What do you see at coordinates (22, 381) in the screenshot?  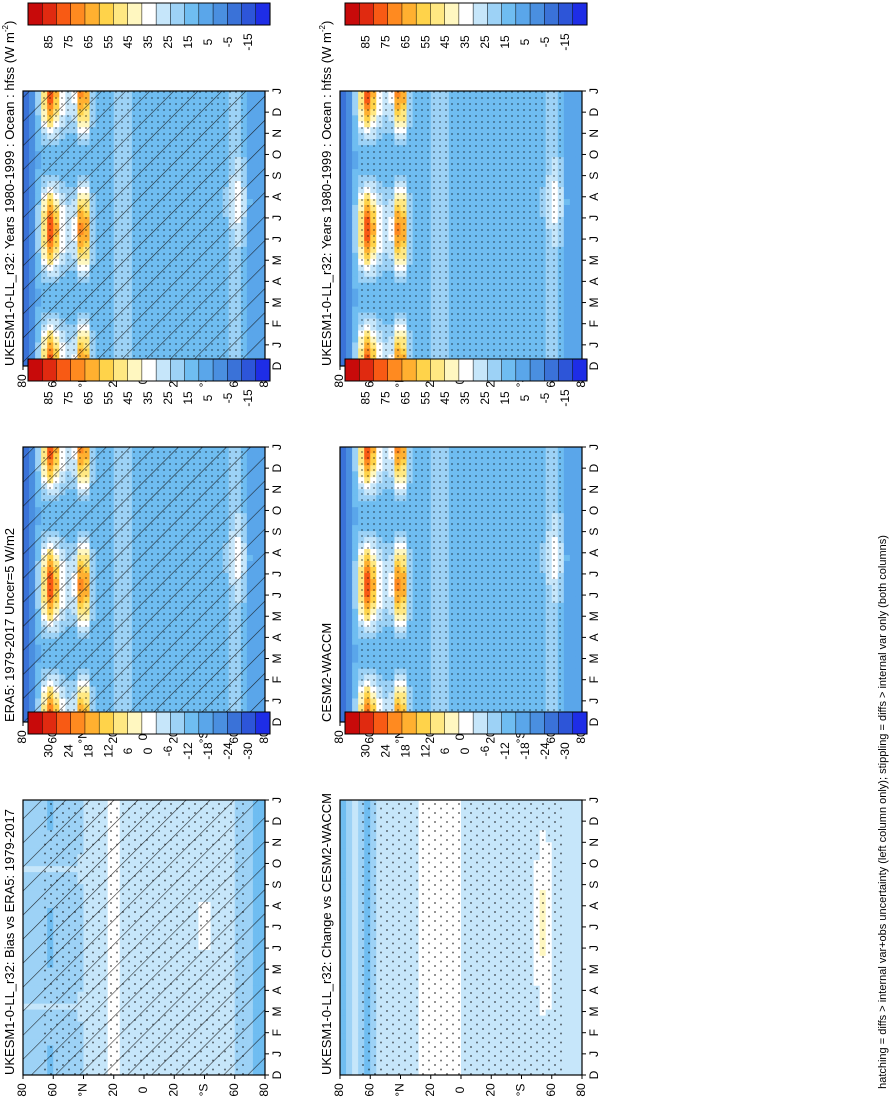 I see `latitude-label: 80` at bounding box center [22, 381].